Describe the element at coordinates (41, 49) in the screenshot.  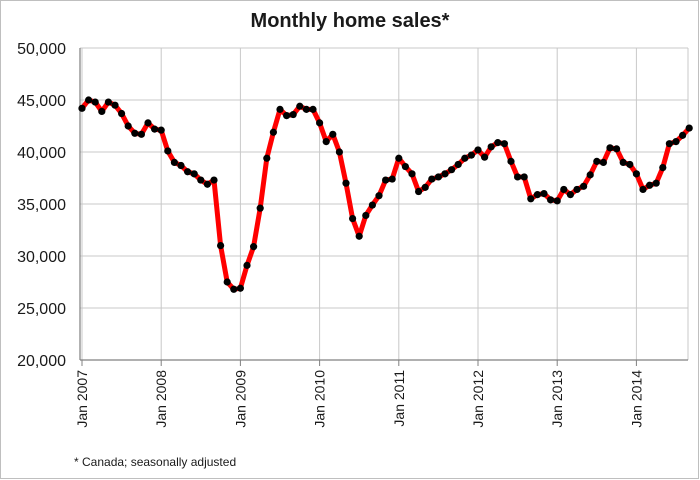
I see `y-tick-label: 50,000` at that location.